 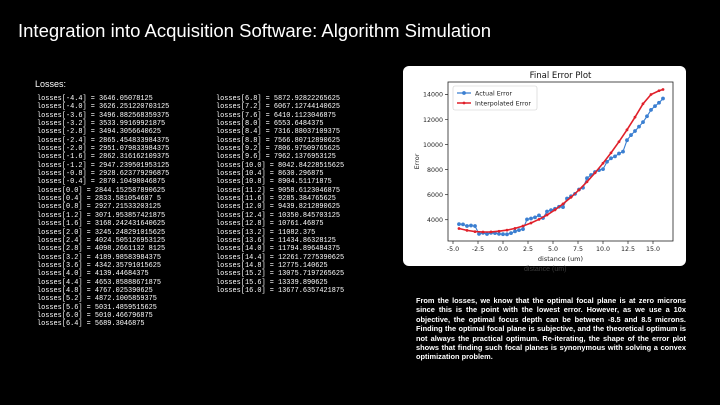 I want to click on actual-error-line, so click(x=561, y=166).